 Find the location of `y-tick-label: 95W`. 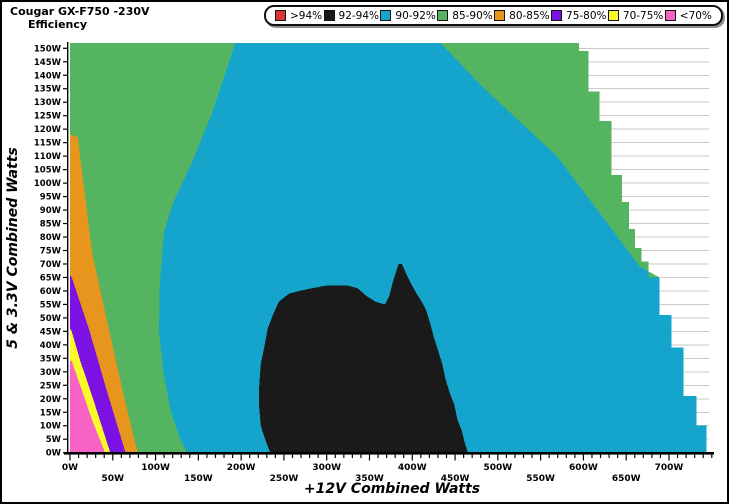

y-tick-label: 95W is located at coordinates (51, 198).